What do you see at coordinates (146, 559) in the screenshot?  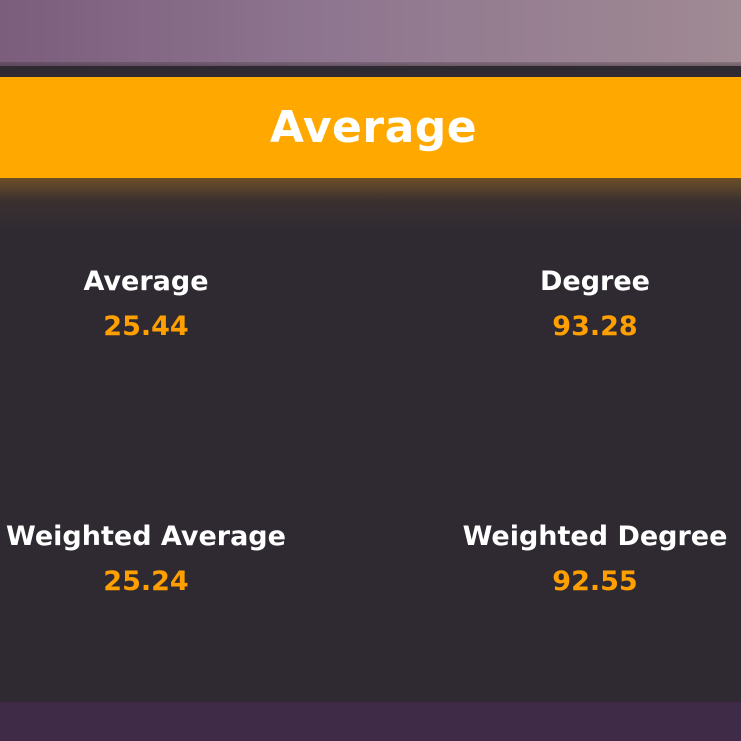 I see `metric-weighted-average: Weighted Average 25.24` at bounding box center [146, 559].